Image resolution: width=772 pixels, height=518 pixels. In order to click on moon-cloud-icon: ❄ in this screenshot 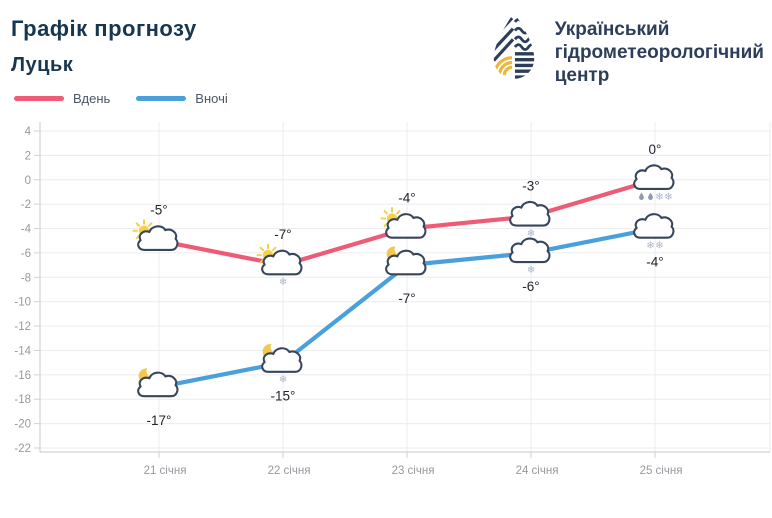, I will do `click(282, 365)`.